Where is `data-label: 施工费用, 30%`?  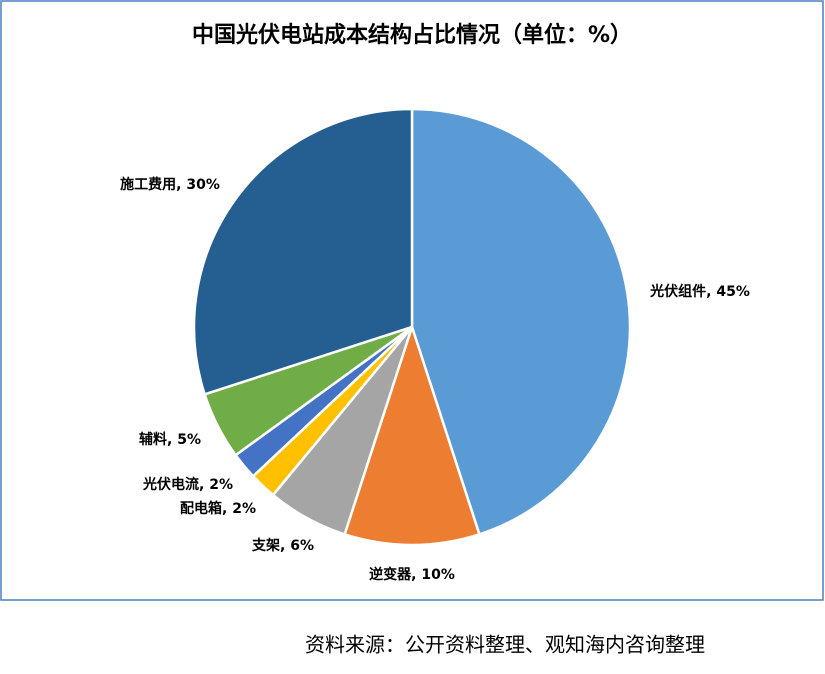
data-label: 施工费用, 30% is located at coordinates (170, 184).